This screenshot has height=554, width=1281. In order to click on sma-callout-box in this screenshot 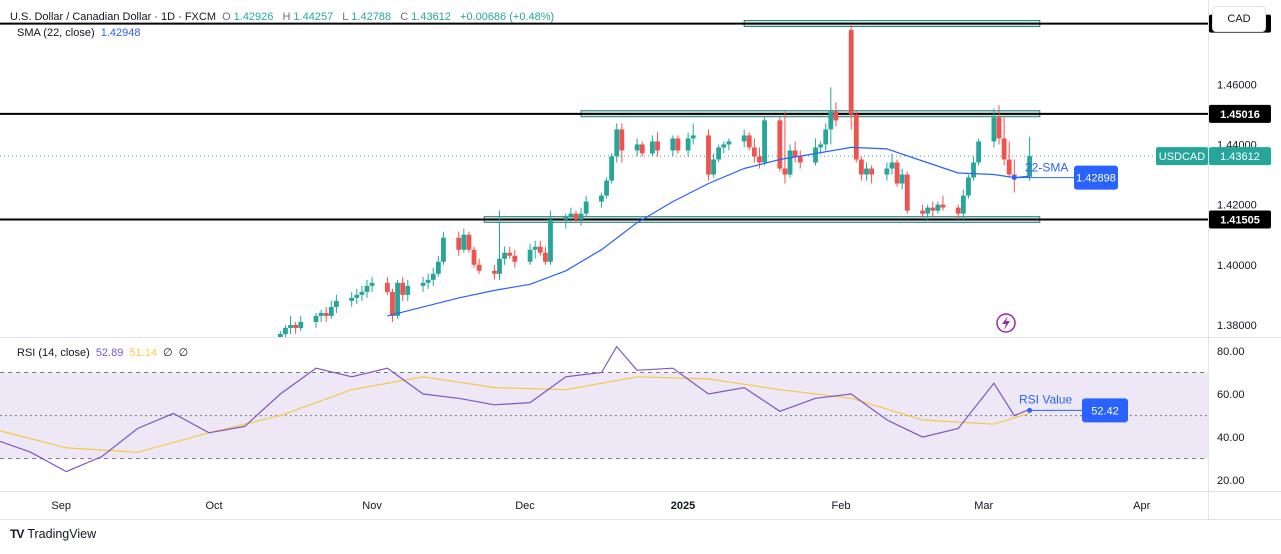, I will do `click(1096, 177)`.